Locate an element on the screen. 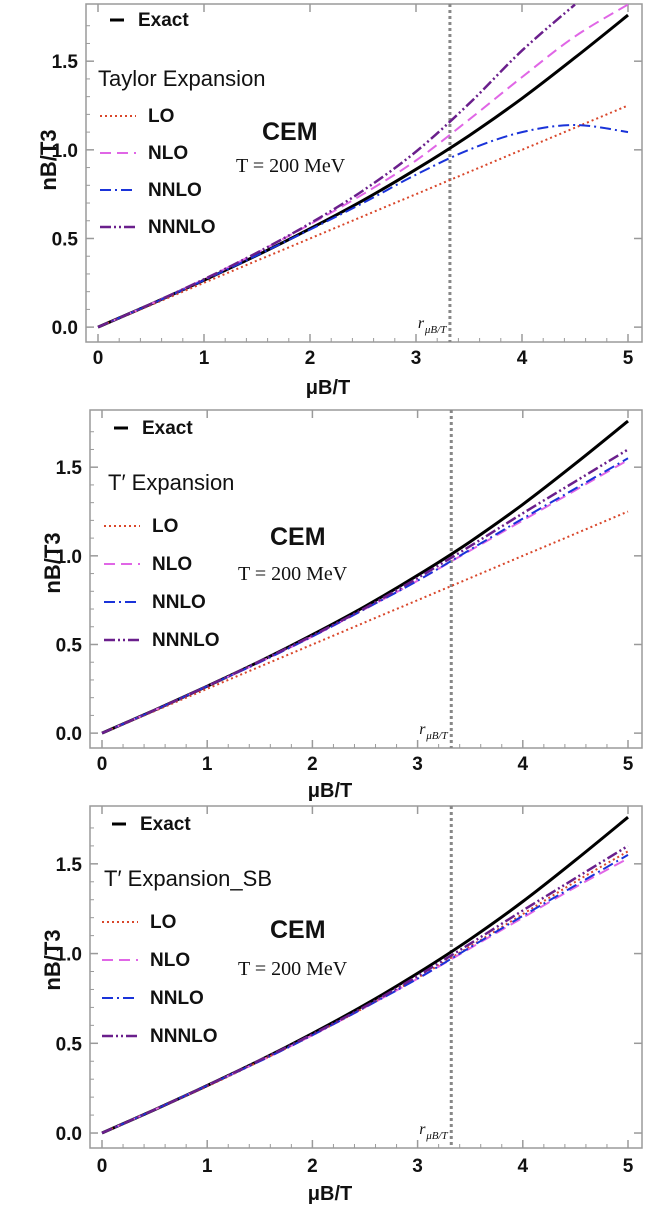  series-line-lo is located at coordinates (365, 622).